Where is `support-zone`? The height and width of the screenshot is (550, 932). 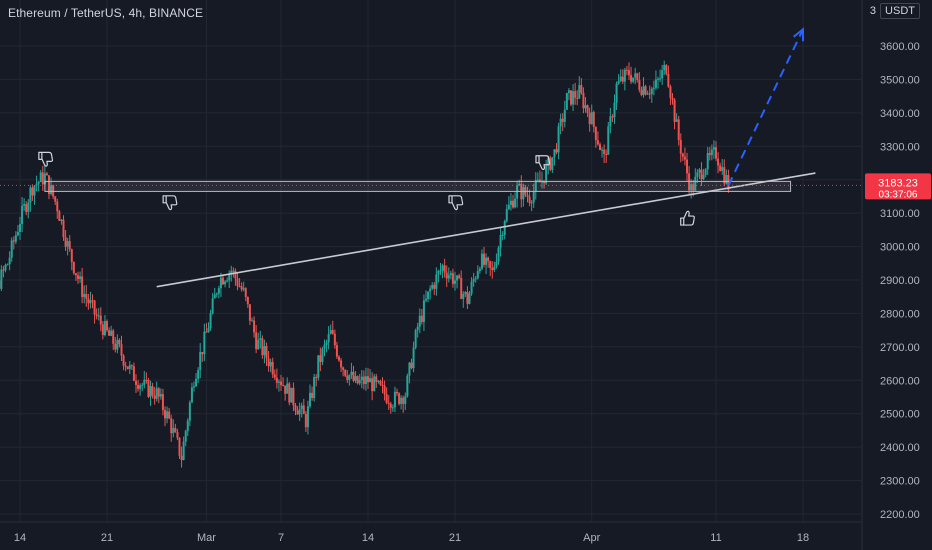
support-zone is located at coordinates (418, 186).